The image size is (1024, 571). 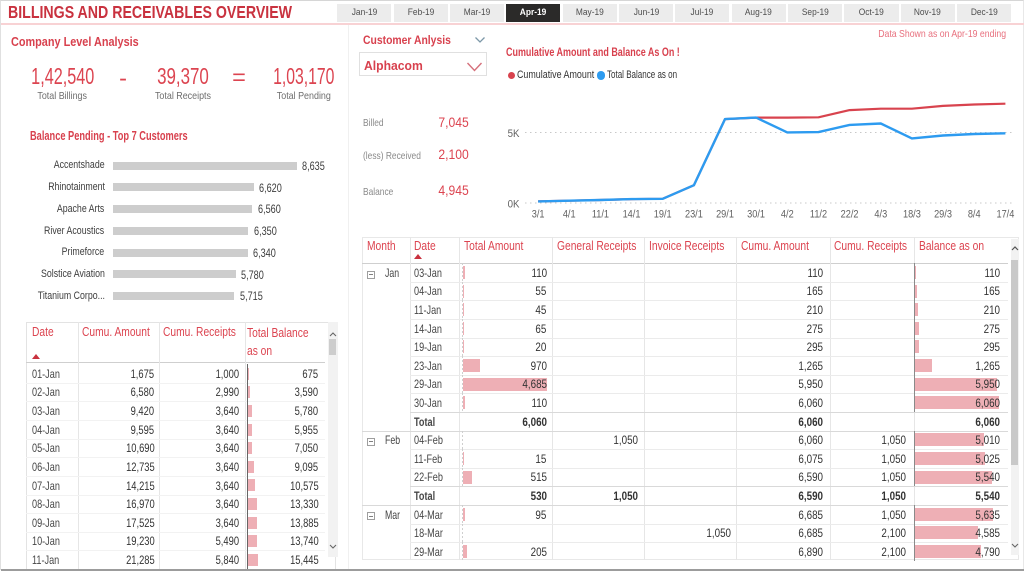 What do you see at coordinates (569, 215) in the screenshot?
I see `svg-text: 4/1` at bounding box center [569, 215].